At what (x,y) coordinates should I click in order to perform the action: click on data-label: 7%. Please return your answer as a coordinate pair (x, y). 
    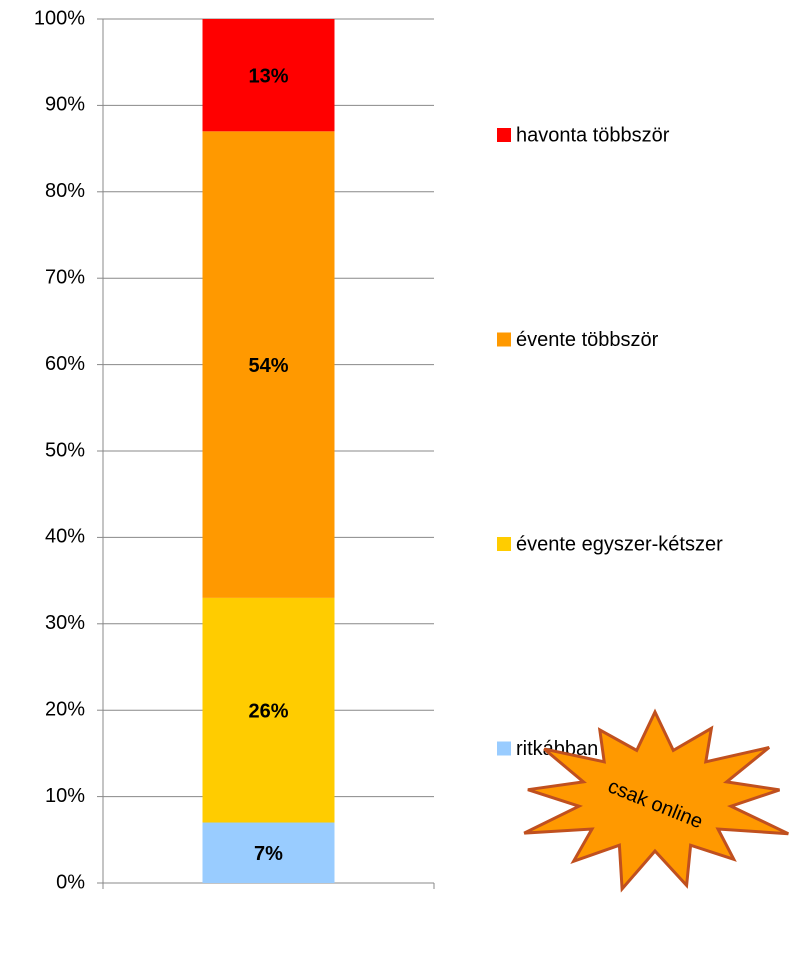
    Looking at the image, I should click on (268, 854).